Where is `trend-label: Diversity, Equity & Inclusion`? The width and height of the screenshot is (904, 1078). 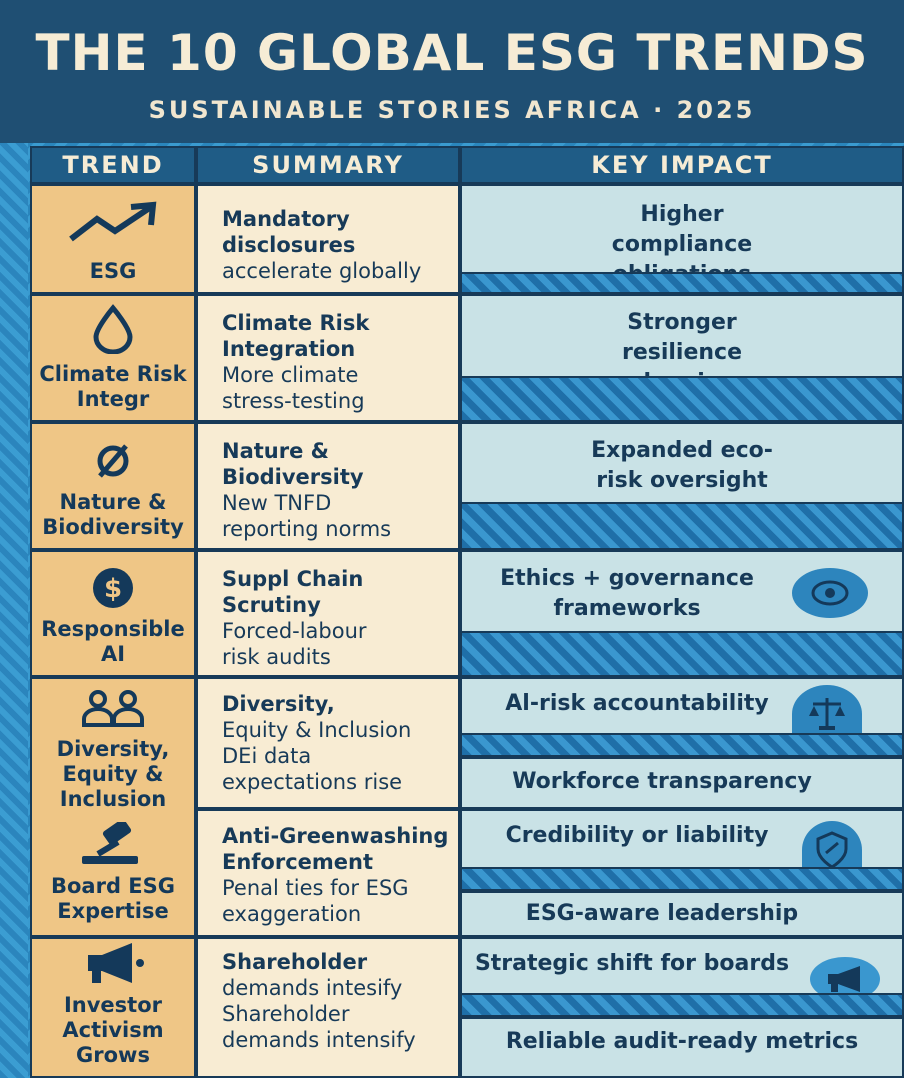
trend-label: Diversity, Equity & Inclusion is located at coordinates (113, 774).